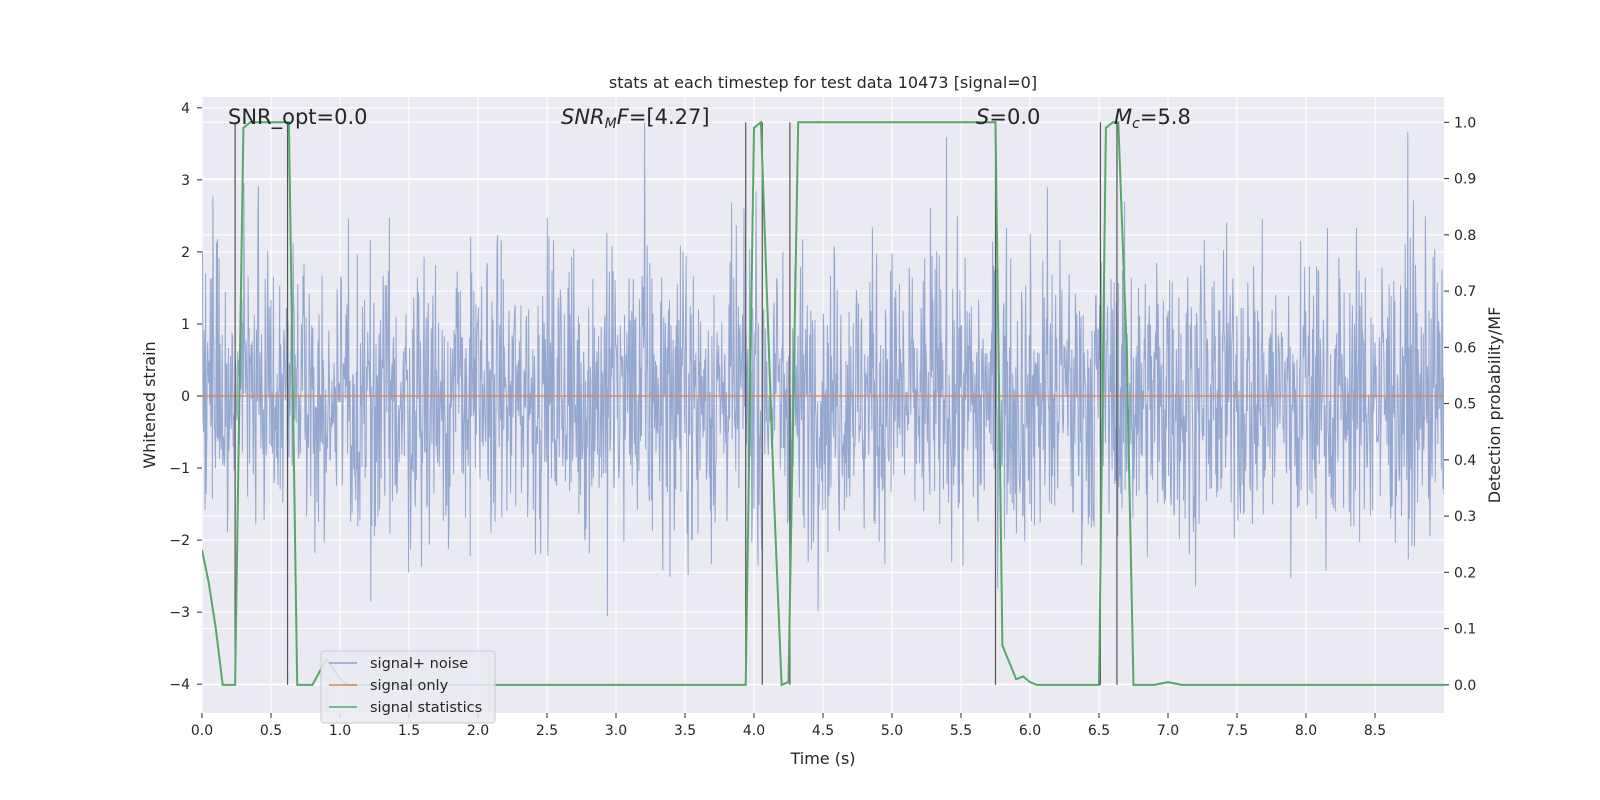  I want to click on annotations: SNR_opt=0.0 SNRMF=[4.27] S=0.0 Mc=5.8, so click(709, 118).